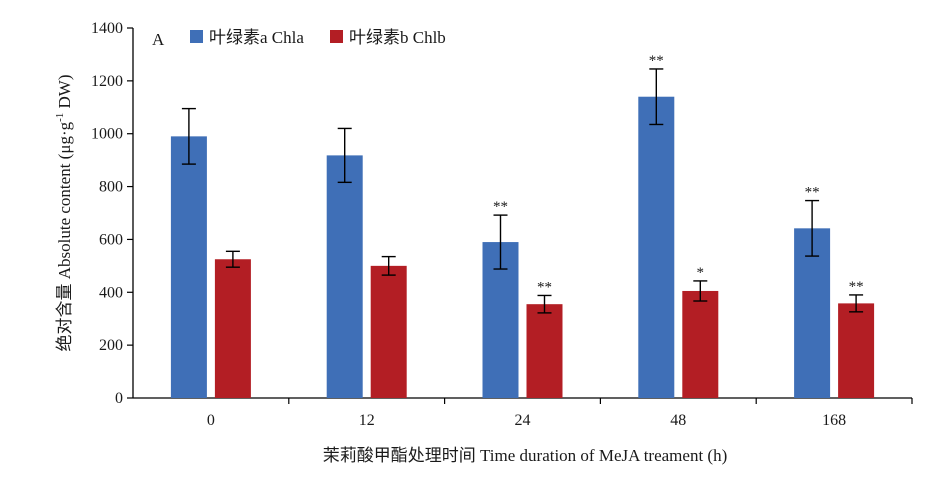 Image resolution: width=952 pixels, height=478 pixels. I want to click on y-tick-label: 0, so click(119, 398).